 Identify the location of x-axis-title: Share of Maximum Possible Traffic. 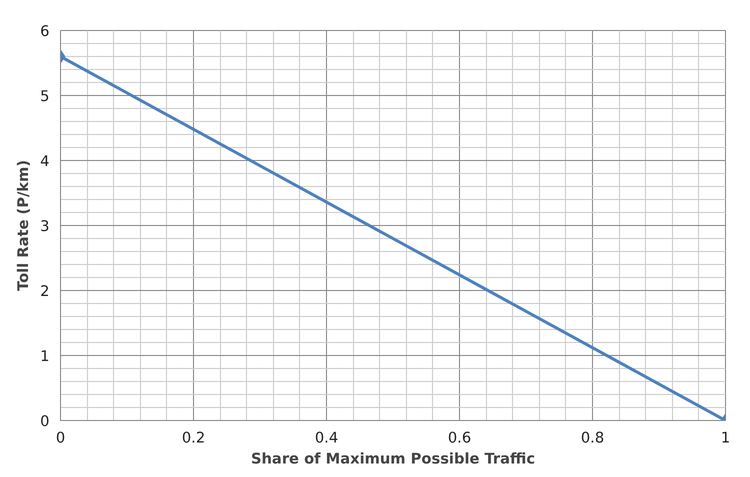
(393, 459).